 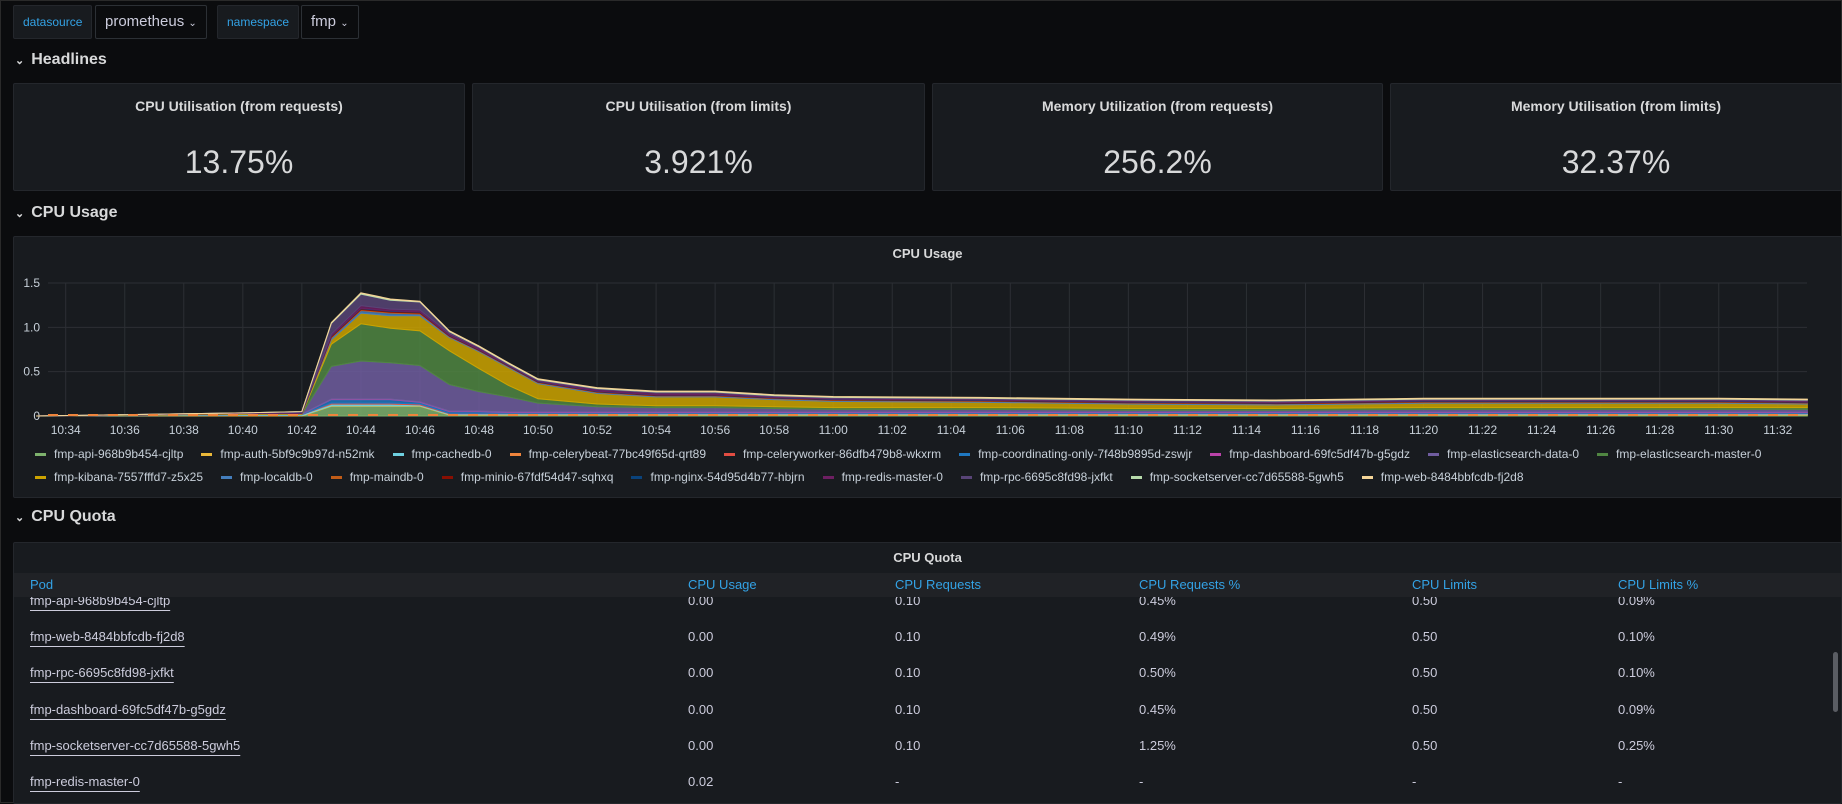 What do you see at coordinates (1085, 454) in the screenshot?
I see `legend-label: fmp-coordinating-only-7f48b9895d-zswjr` at bounding box center [1085, 454].